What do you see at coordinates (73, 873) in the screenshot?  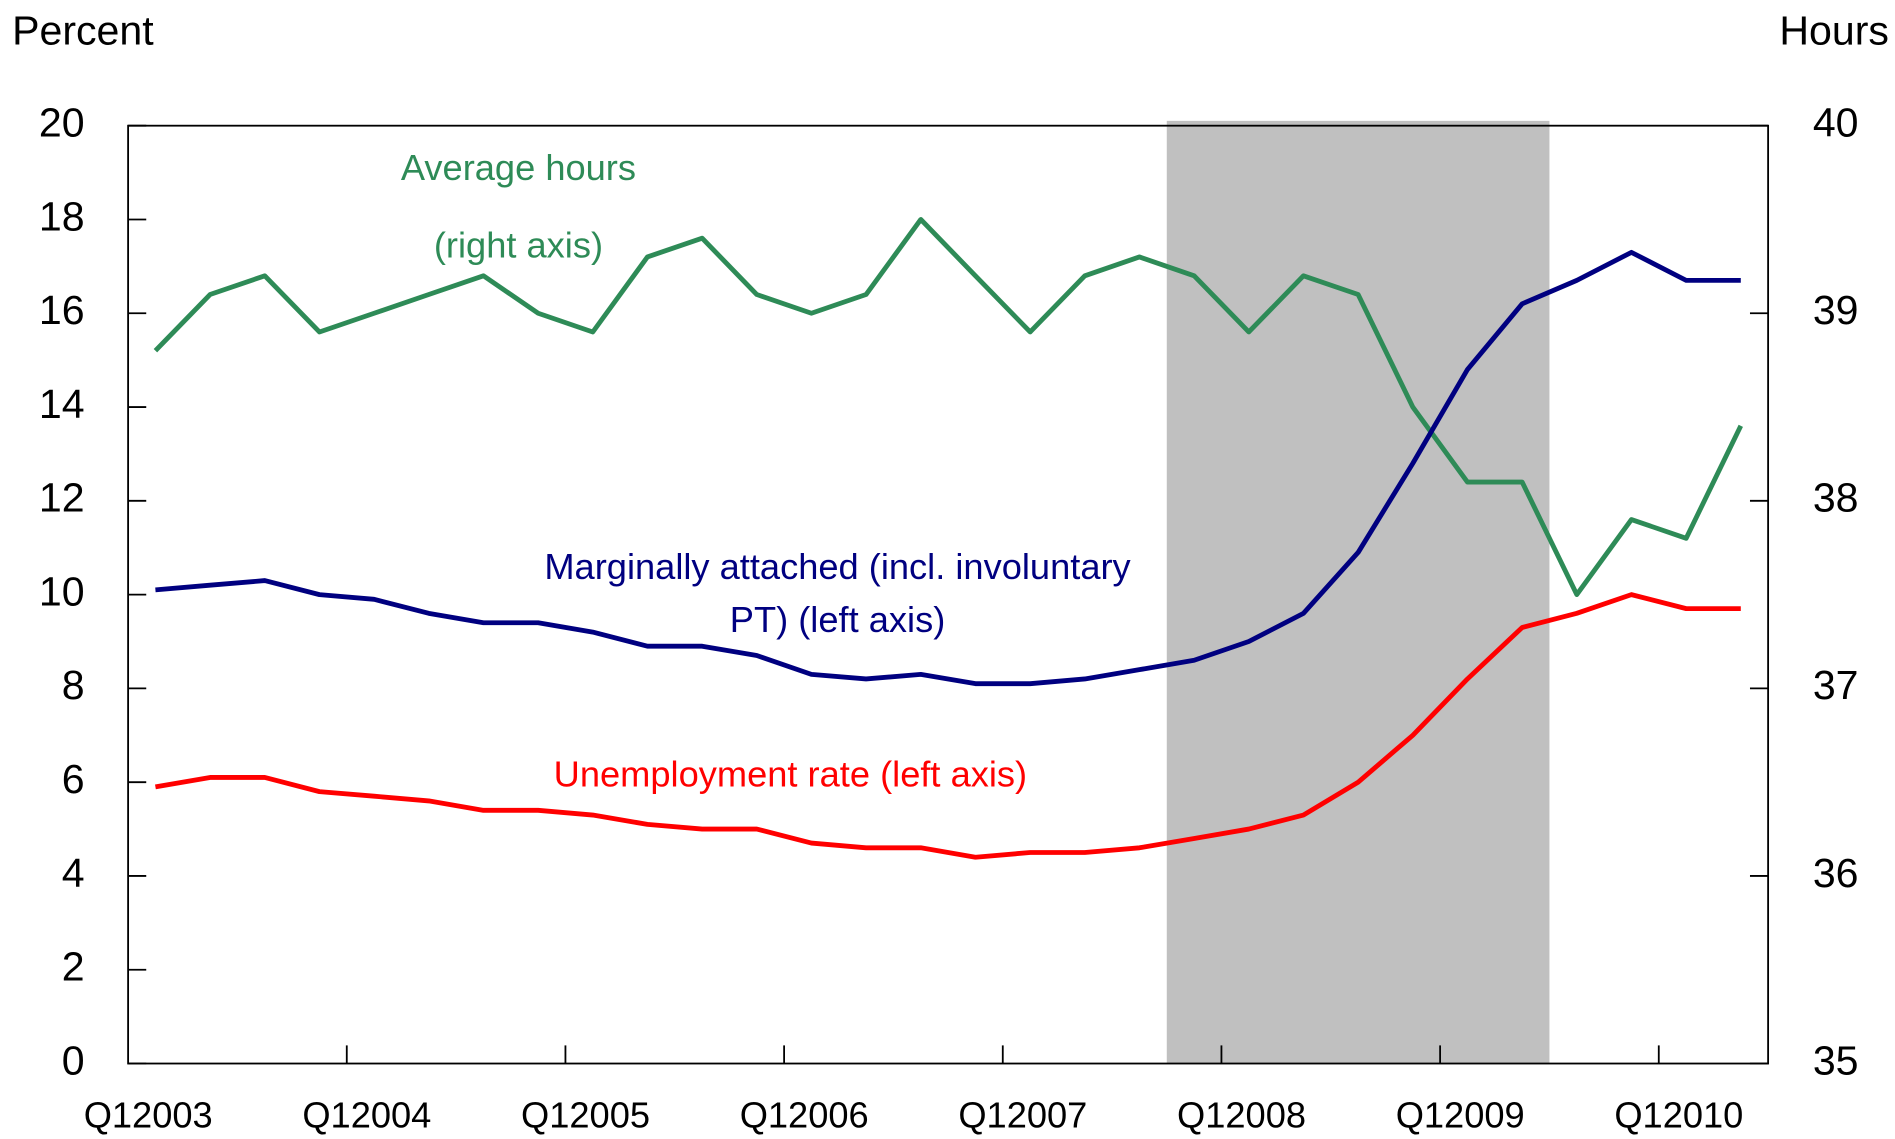 I see `y-tick-label: 4` at bounding box center [73, 873].